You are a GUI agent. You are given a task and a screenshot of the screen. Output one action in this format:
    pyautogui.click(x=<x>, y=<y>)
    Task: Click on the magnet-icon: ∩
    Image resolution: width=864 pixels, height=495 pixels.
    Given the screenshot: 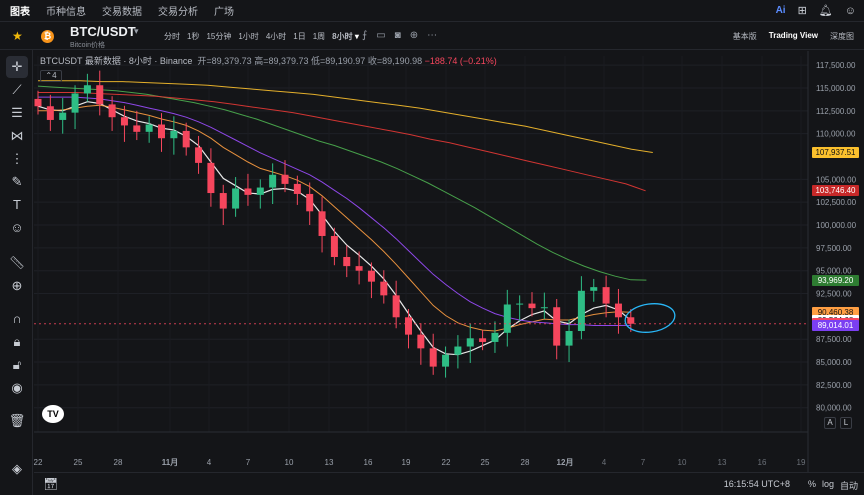 What is the action you would take?
    pyautogui.click(x=17, y=318)
    